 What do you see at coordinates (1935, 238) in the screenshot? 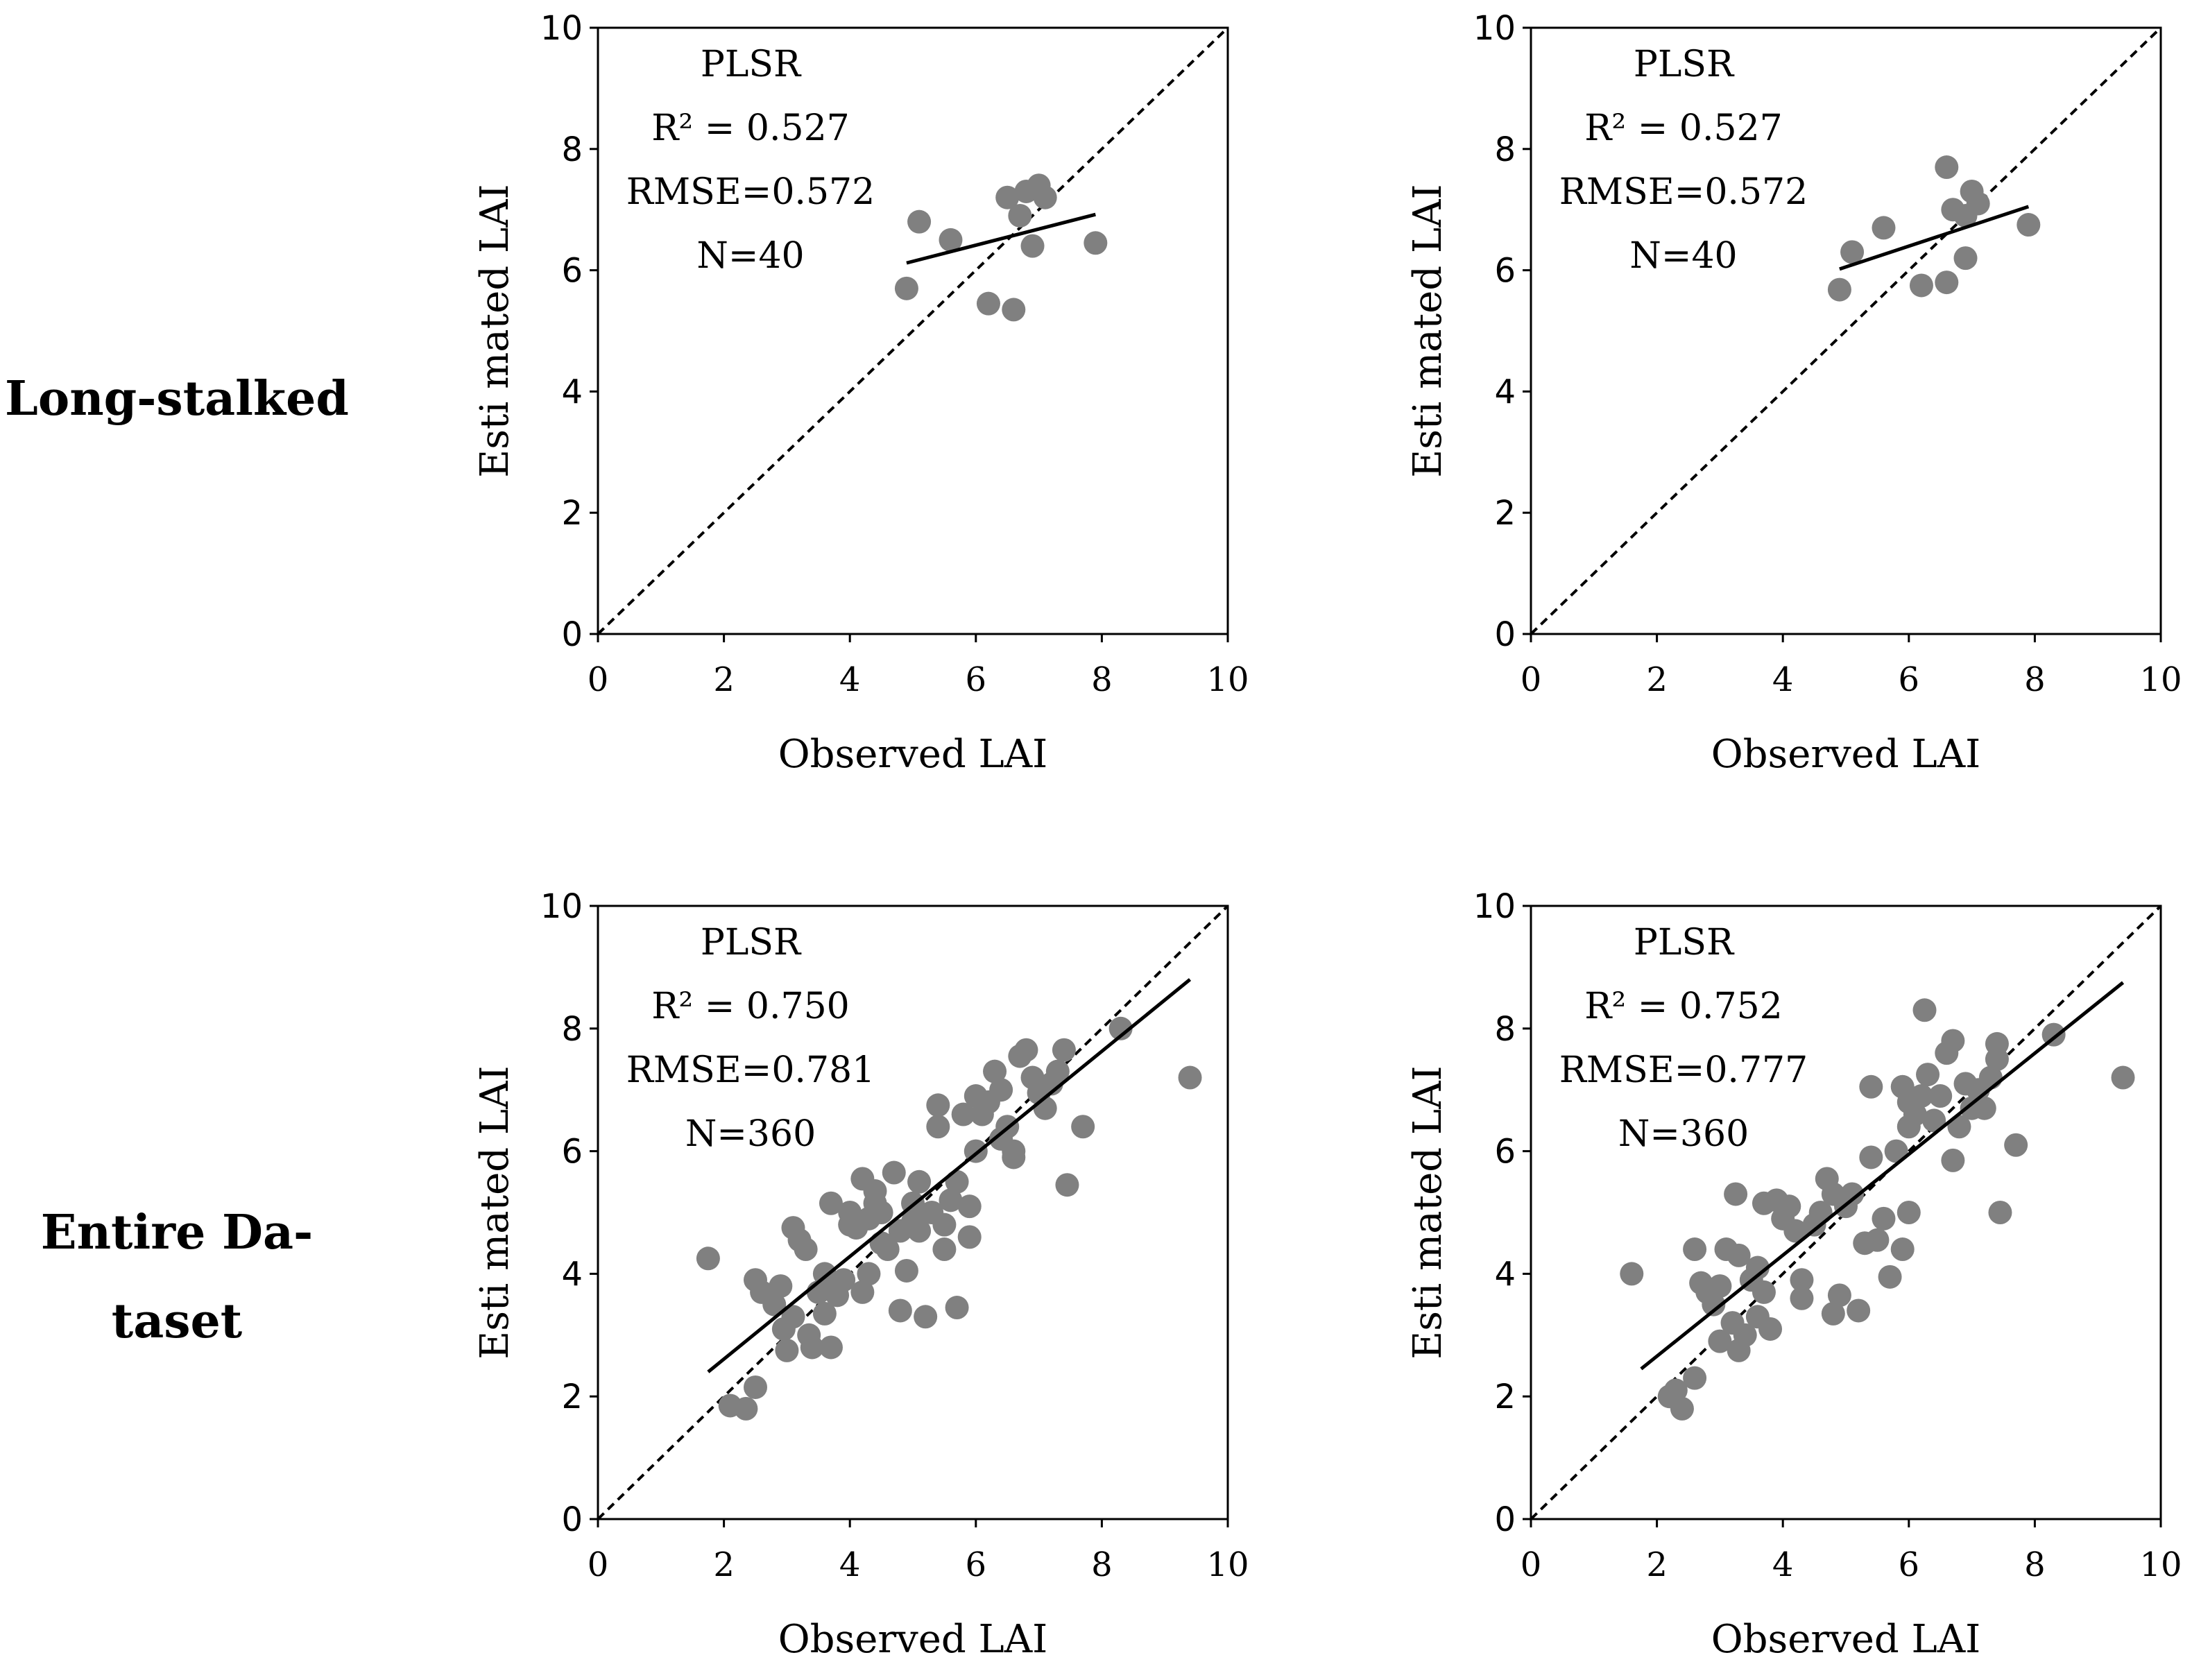
I see `regression-line` at bounding box center [1935, 238].